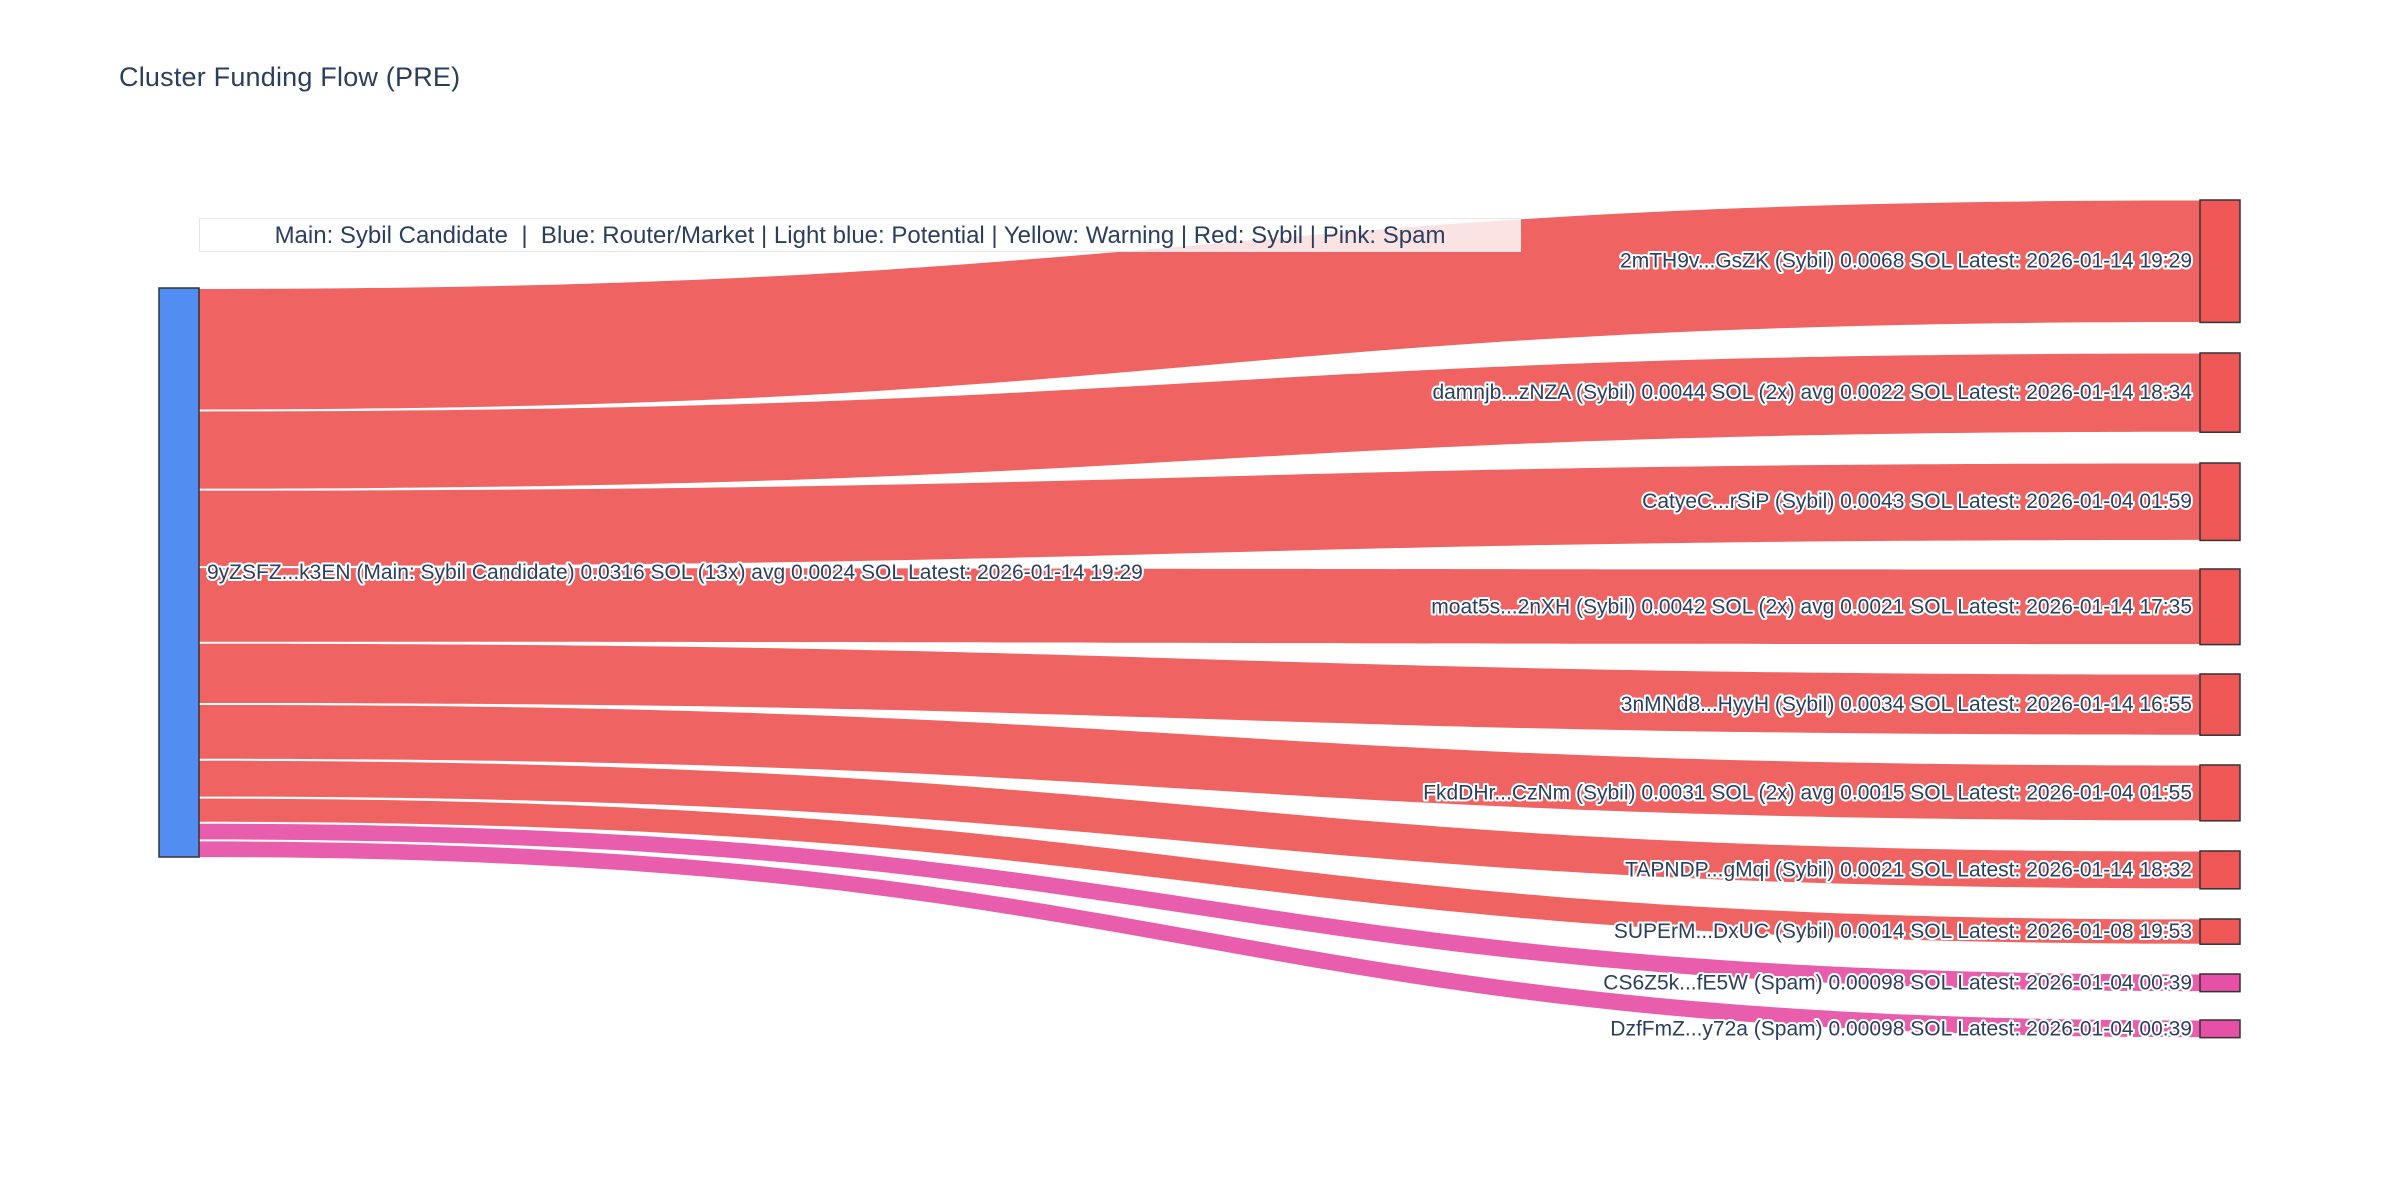 This screenshot has height=1200, width=2400. Describe the element at coordinates (2220, 1029) in the screenshot. I see `sankey-node-DzfFmZ...y72a` at that location.